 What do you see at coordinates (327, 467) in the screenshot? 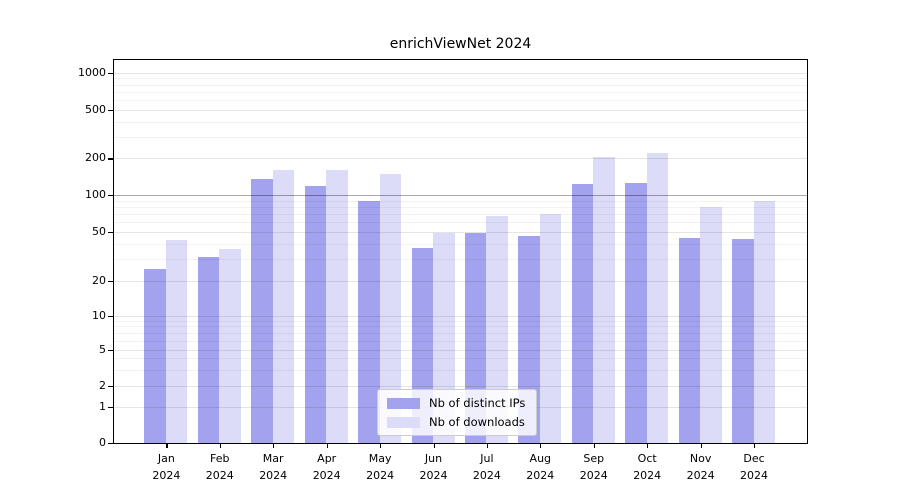
I see `x-tick-label: Apr 2024` at bounding box center [327, 467].